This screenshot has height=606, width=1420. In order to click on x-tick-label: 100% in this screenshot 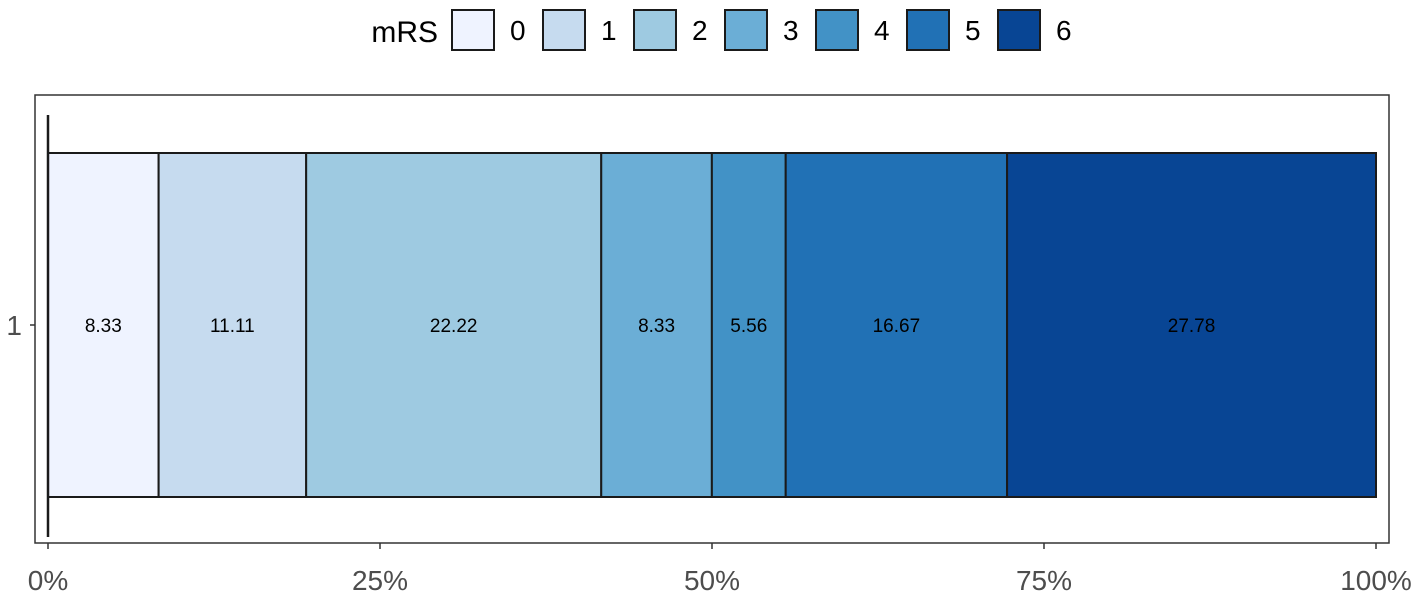, I will do `click(1376, 580)`.